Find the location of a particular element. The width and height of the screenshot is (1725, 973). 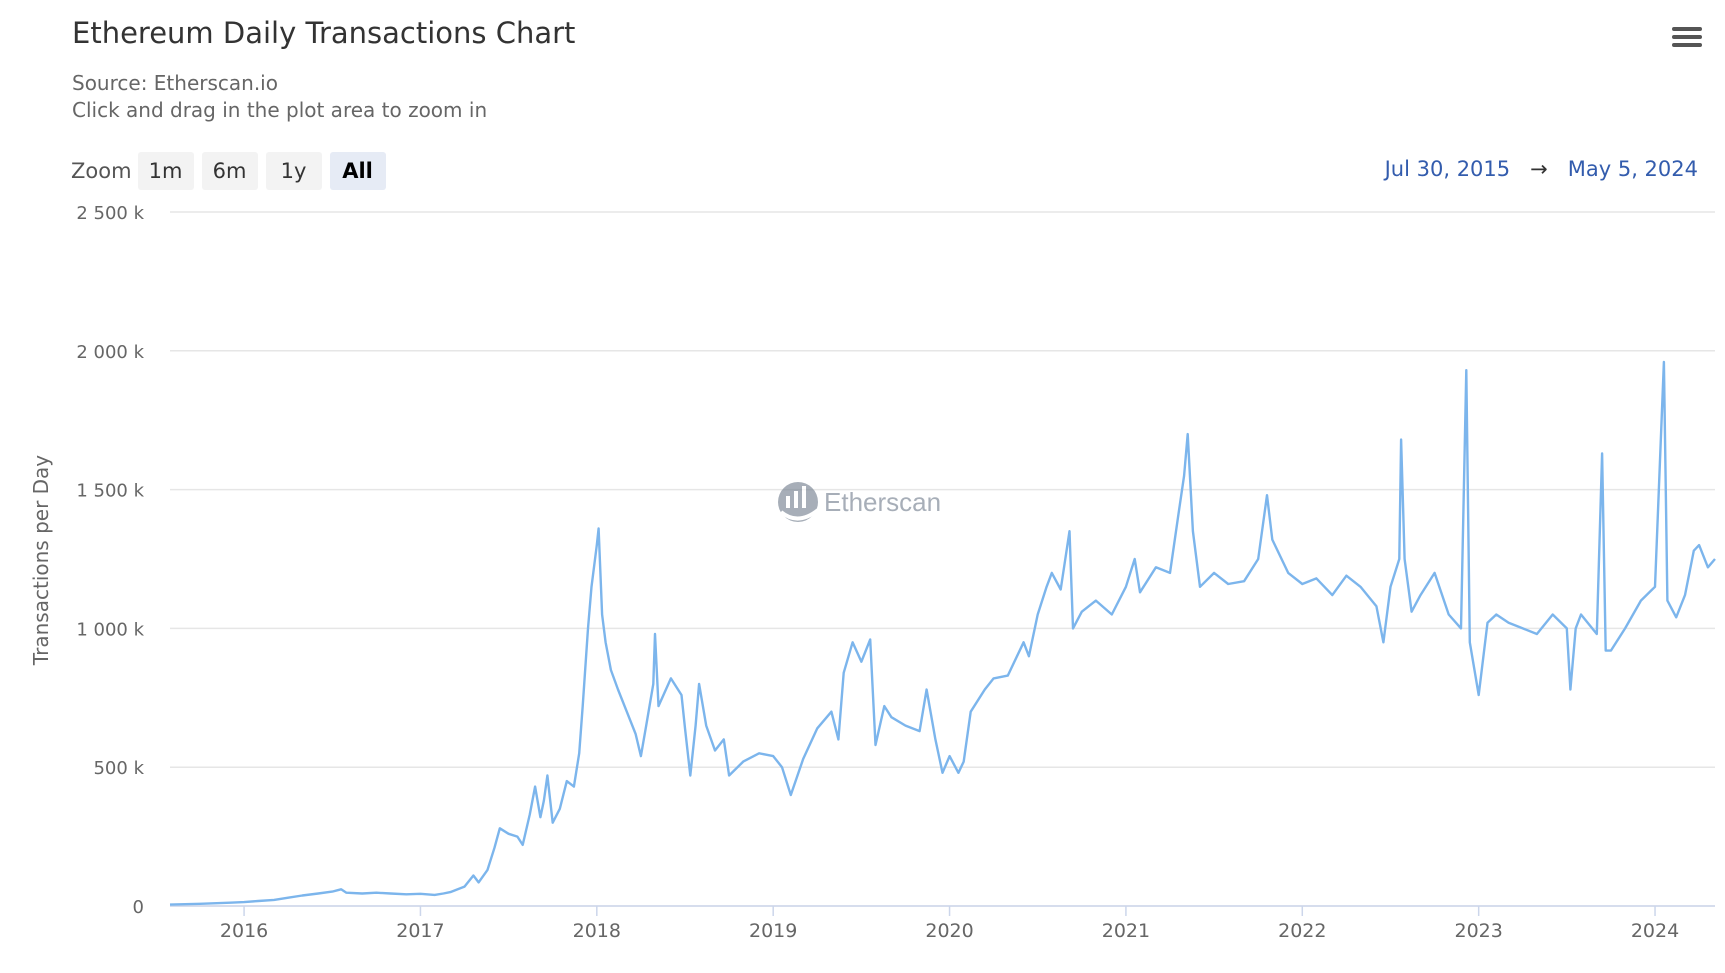

zoom-label: Zoom is located at coordinates (101, 171).